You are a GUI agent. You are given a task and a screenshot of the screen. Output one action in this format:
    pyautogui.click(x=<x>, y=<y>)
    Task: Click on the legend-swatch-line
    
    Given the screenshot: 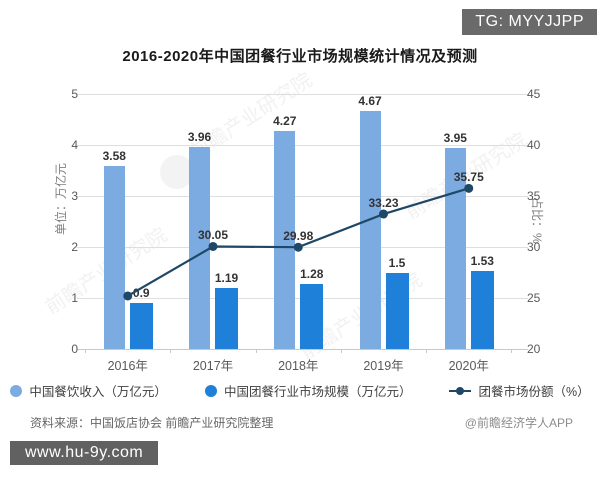 What is the action you would take?
    pyautogui.click(x=460, y=390)
    